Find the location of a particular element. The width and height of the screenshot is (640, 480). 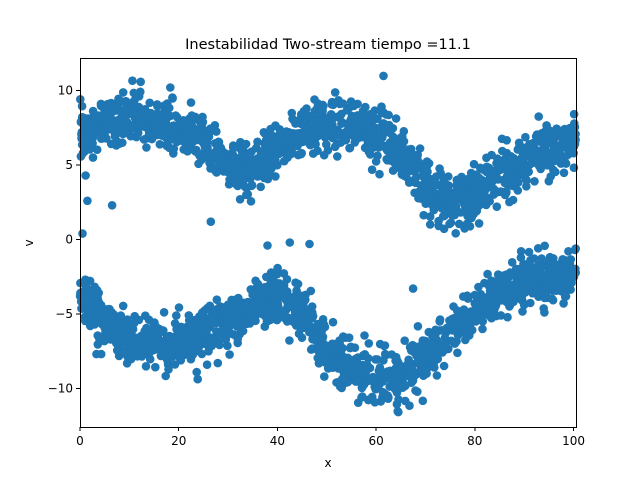

x-tick-label: 80 is located at coordinates (474, 441).